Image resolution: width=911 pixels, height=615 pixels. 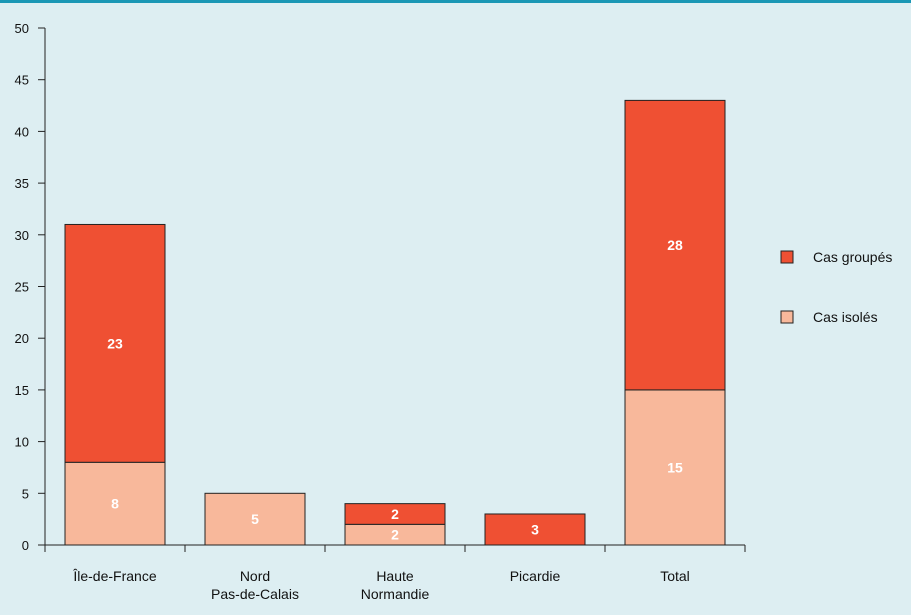 I want to click on y-tick-label: 45, so click(x=22, y=80).